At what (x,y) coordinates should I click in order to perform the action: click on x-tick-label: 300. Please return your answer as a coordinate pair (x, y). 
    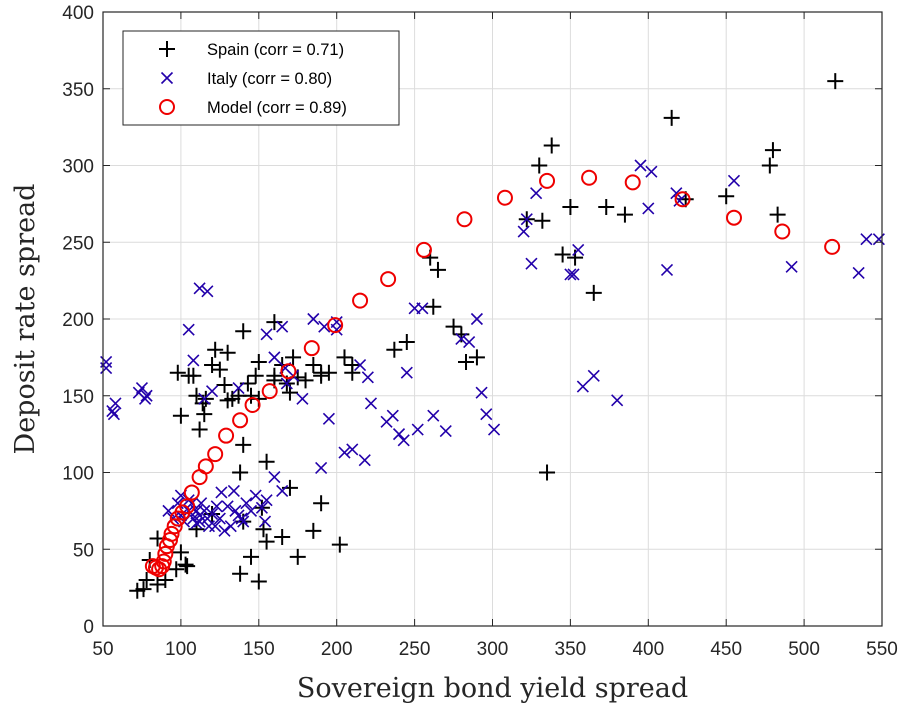
    Looking at the image, I should click on (493, 649).